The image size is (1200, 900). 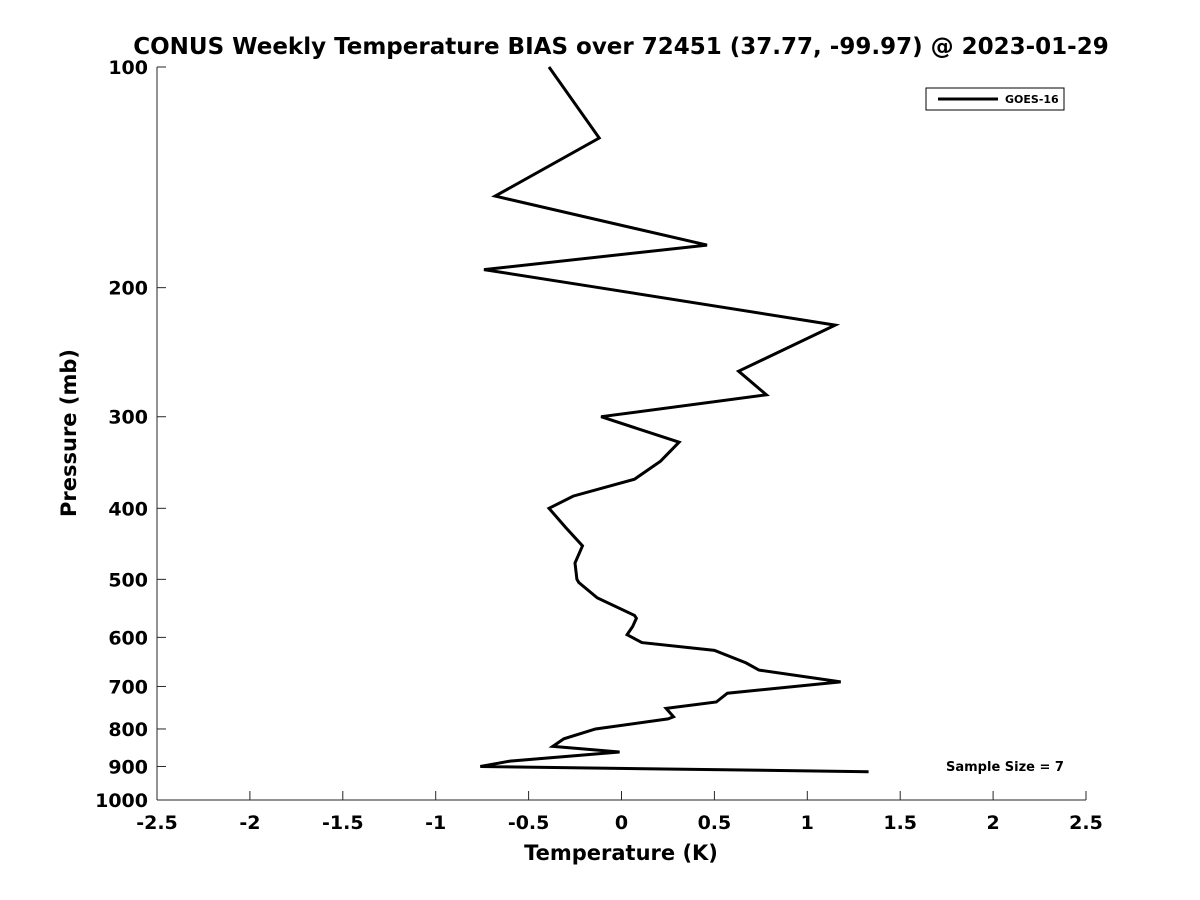 I want to click on x-axis-ticks: -2.5 -2 -1.5 -1 -0.5 0 0.5 1 1.5 2 2.5, so click(x=619, y=812).